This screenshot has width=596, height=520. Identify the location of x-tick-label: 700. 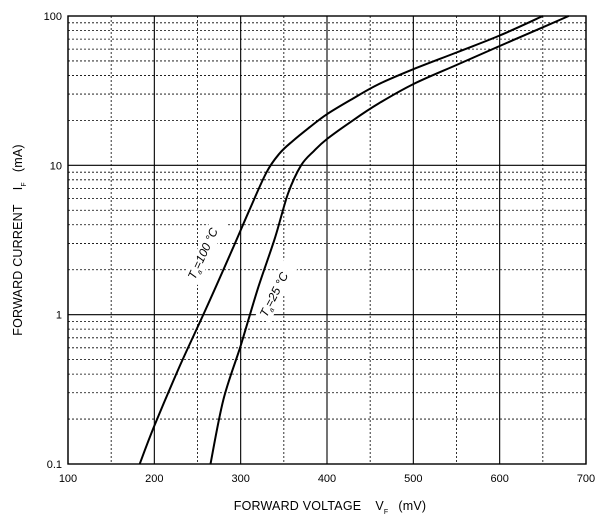
(586, 479).